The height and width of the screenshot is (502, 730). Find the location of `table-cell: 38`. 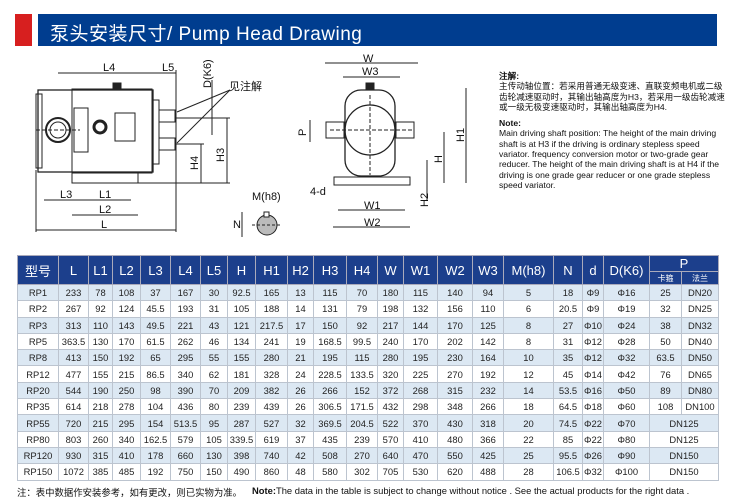

table-cell: 38 is located at coordinates (665, 325).